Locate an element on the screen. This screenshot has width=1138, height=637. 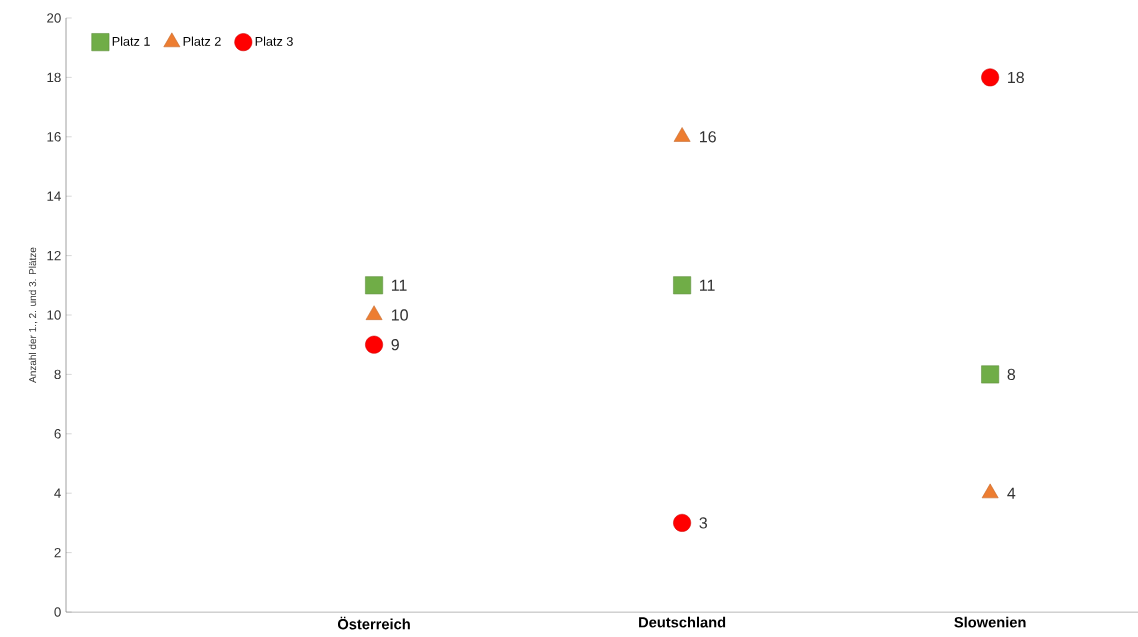
y-tick-label: 16 is located at coordinates (54, 137).